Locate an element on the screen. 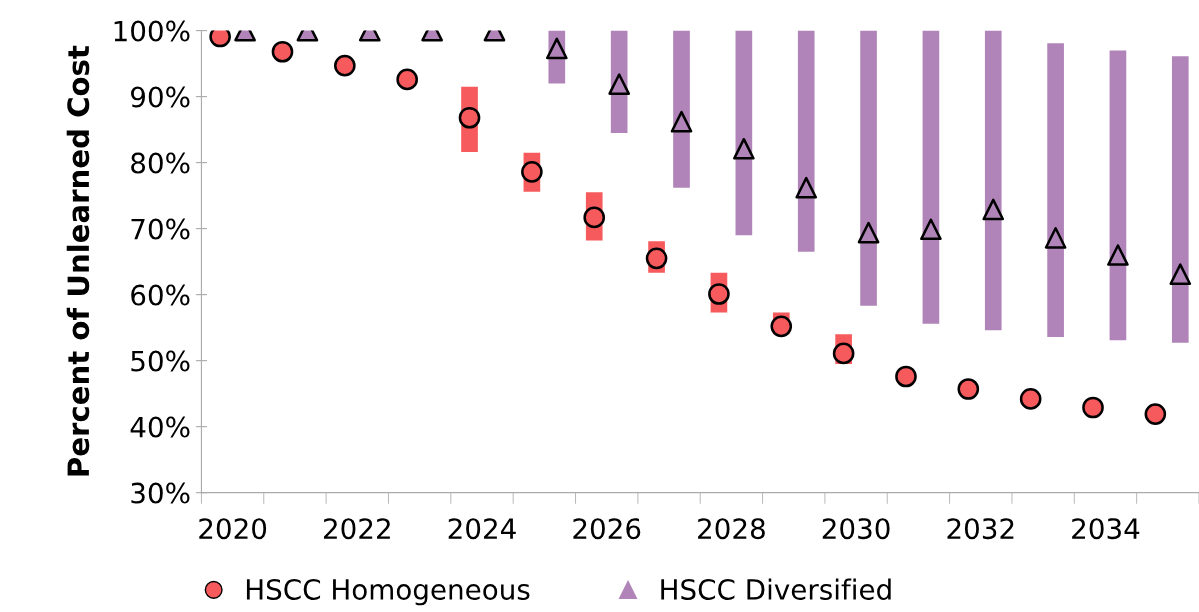 This screenshot has width=1199, height=612. x-tick-label: 2034 is located at coordinates (1106, 529).